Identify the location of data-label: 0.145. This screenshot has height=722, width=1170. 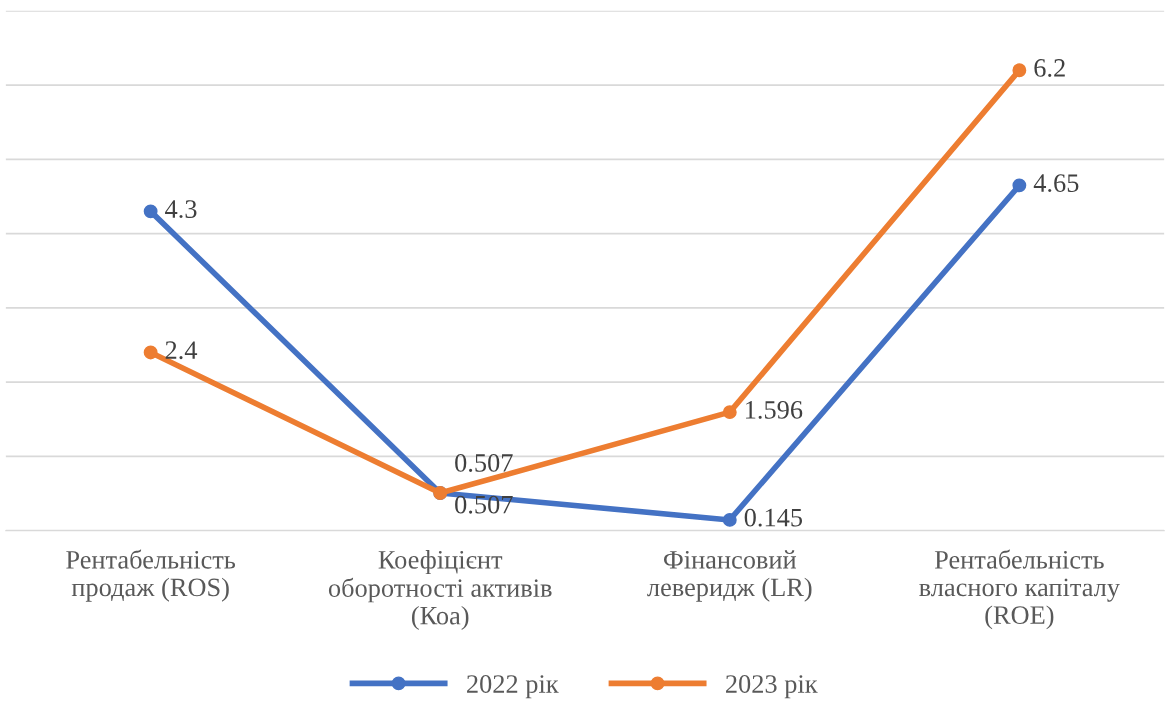
(773, 517).